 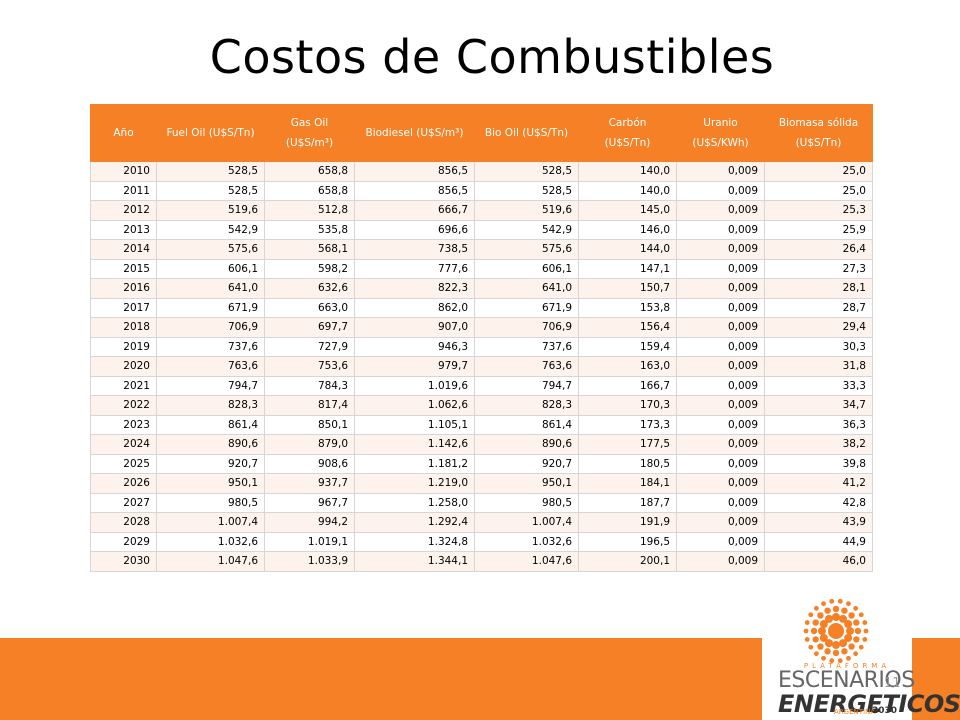 I want to click on value-cell: 25,0, so click(x=818, y=190).